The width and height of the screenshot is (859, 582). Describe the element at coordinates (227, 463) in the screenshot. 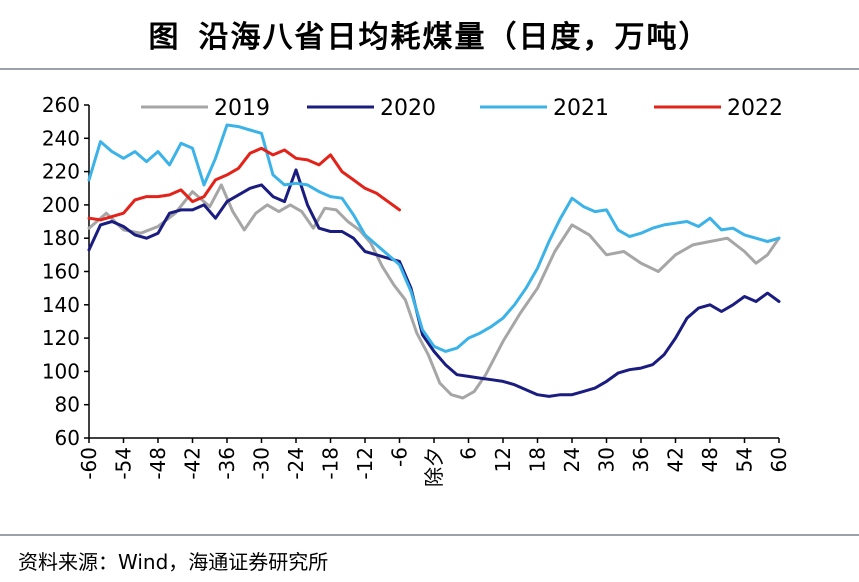

I see `x-tick-label: -36` at that location.